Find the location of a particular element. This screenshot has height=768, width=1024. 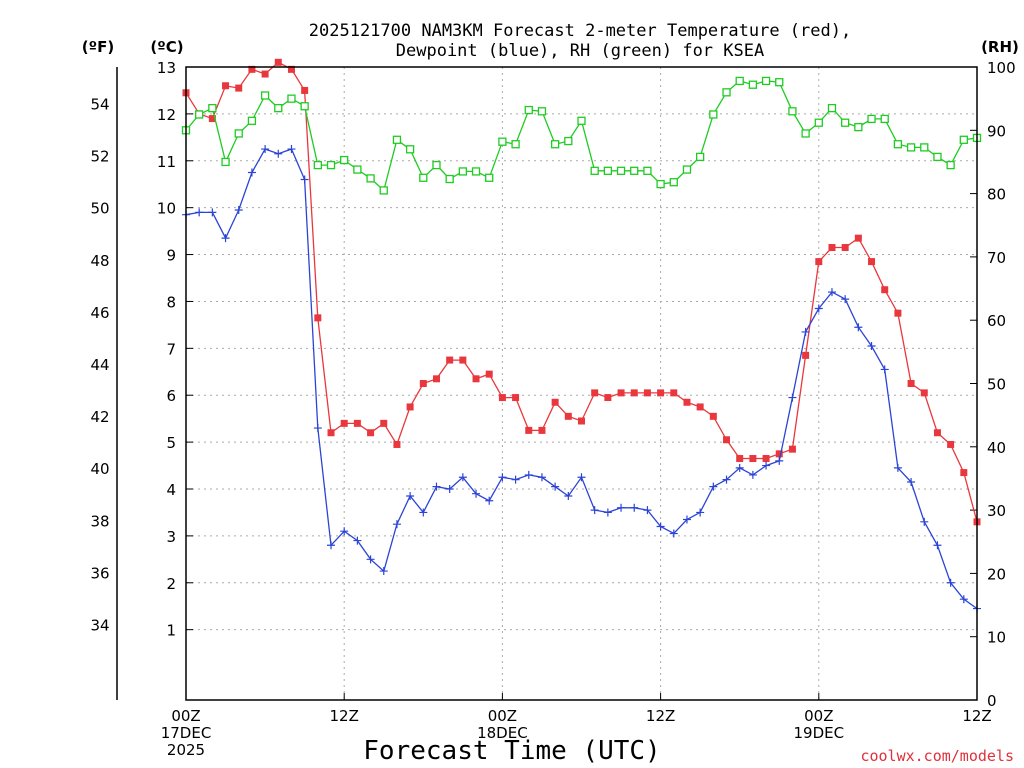

celsius-tick-label: 4 is located at coordinates (171, 490).